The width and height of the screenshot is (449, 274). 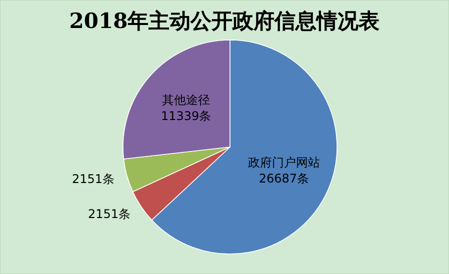 I want to click on slice-label: 其他途径, so click(x=186, y=99).